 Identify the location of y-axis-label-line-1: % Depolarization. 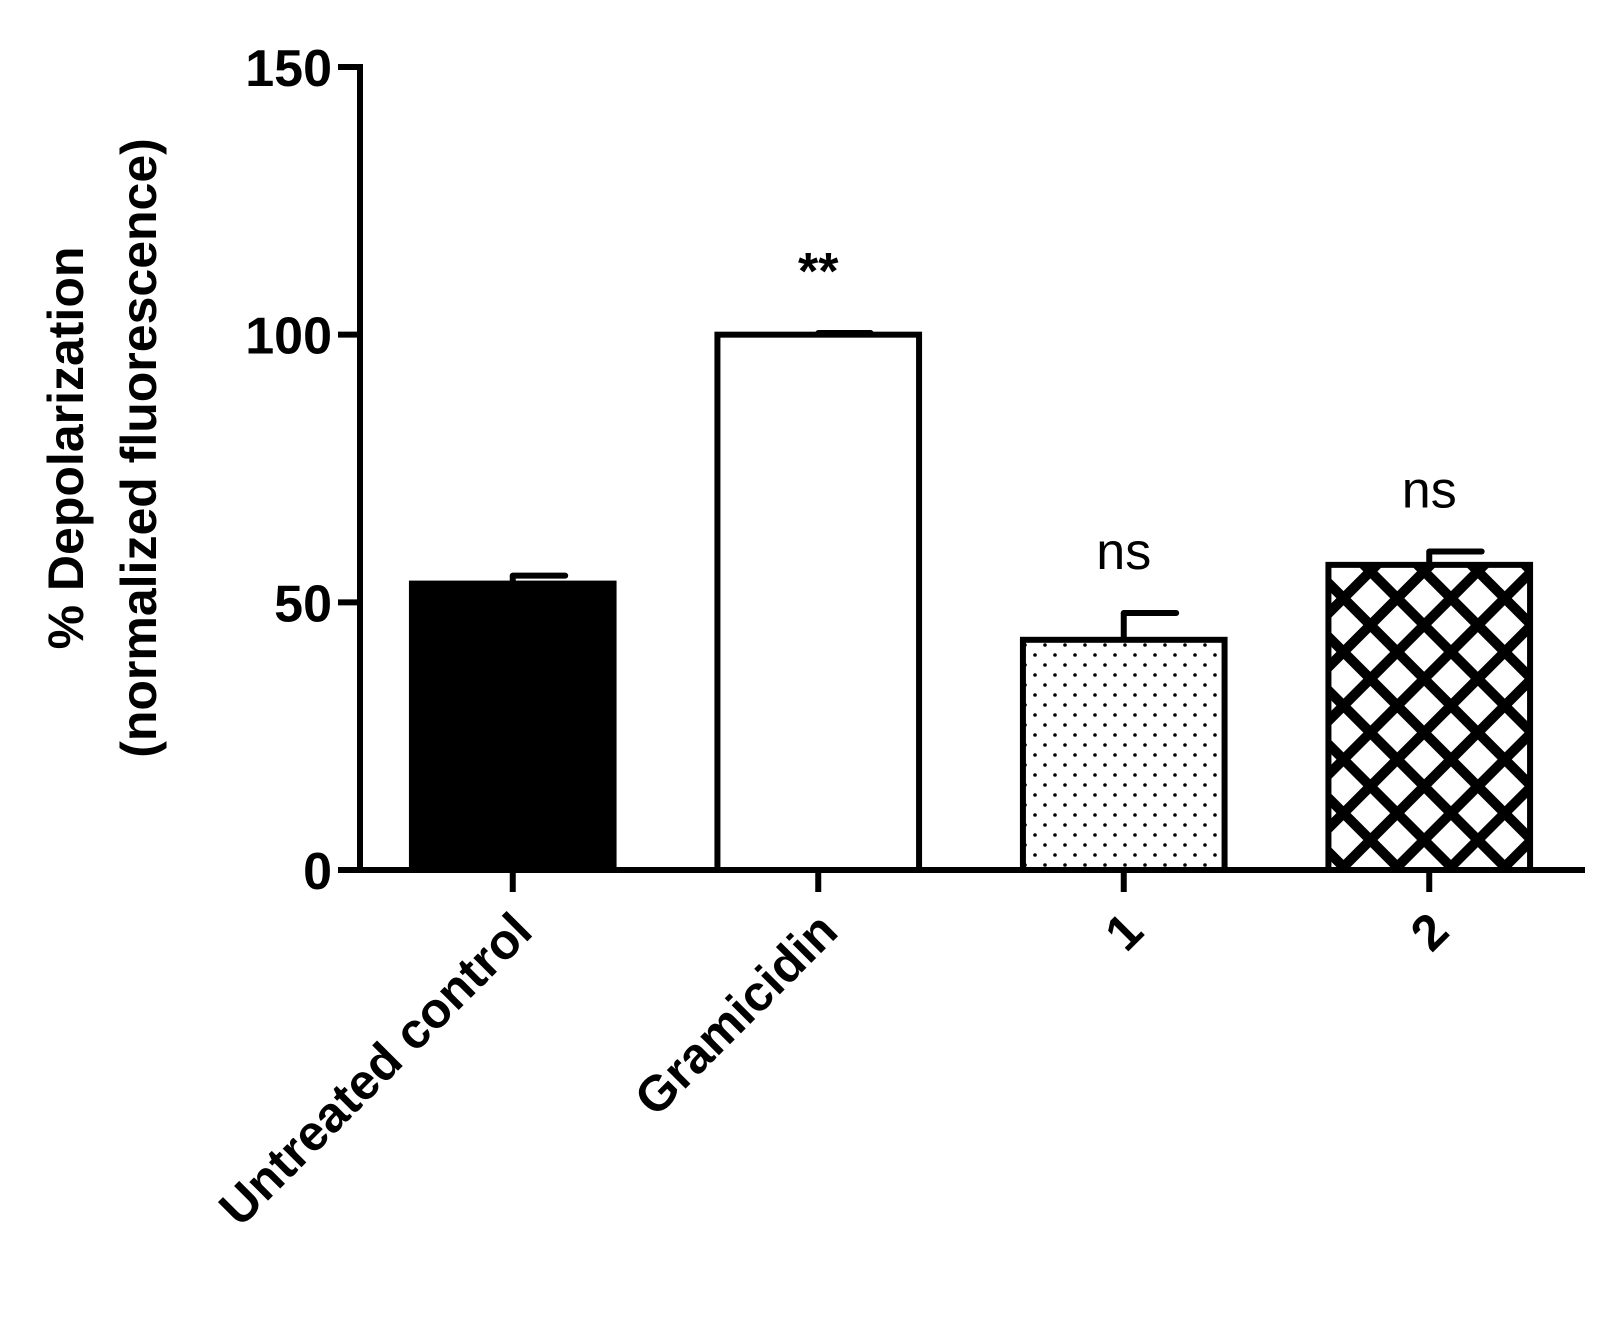
(66, 448).